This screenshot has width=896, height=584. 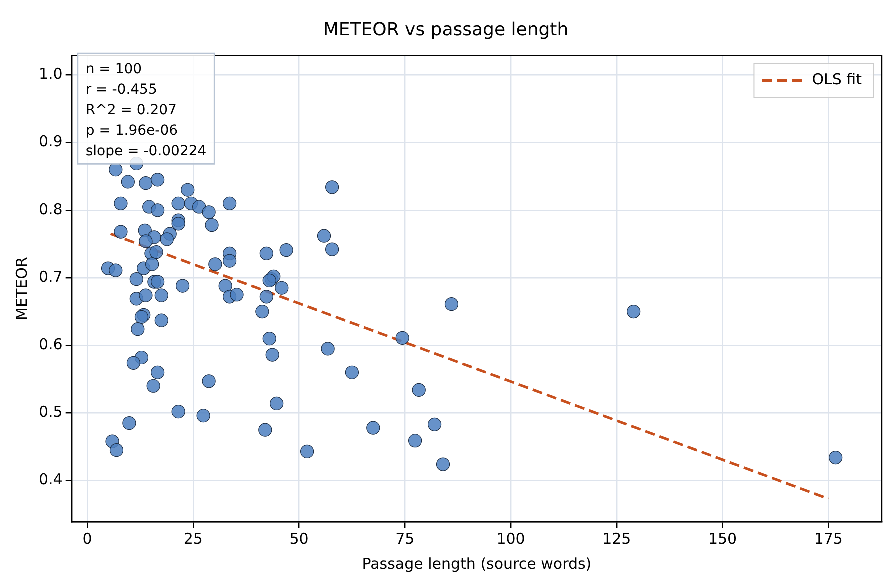 What do you see at coordinates (50, 479) in the screenshot?
I see `y-tick-label: 0.4` at bounding box center [50, 479].